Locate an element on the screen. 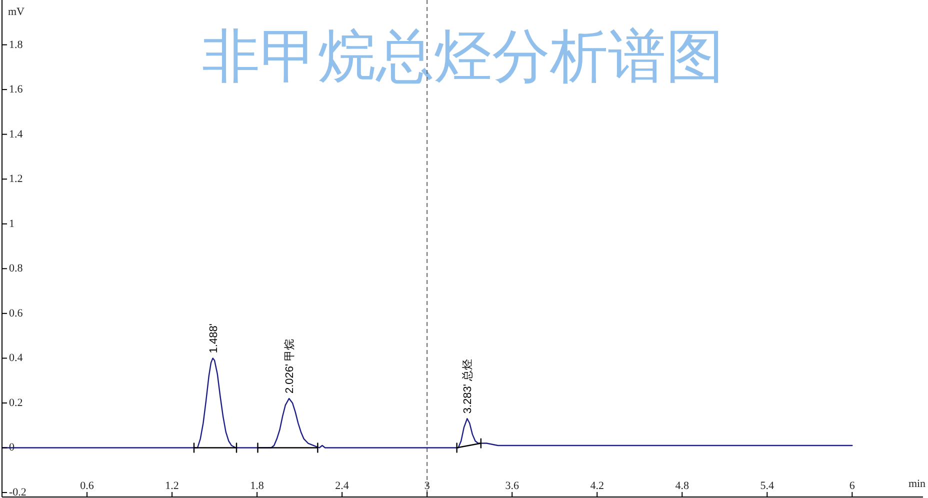 Image resolution: width=928 pixels, height=498 pixels. annotation: 2.026' 甲烷 is located at coordinates (289, 366).